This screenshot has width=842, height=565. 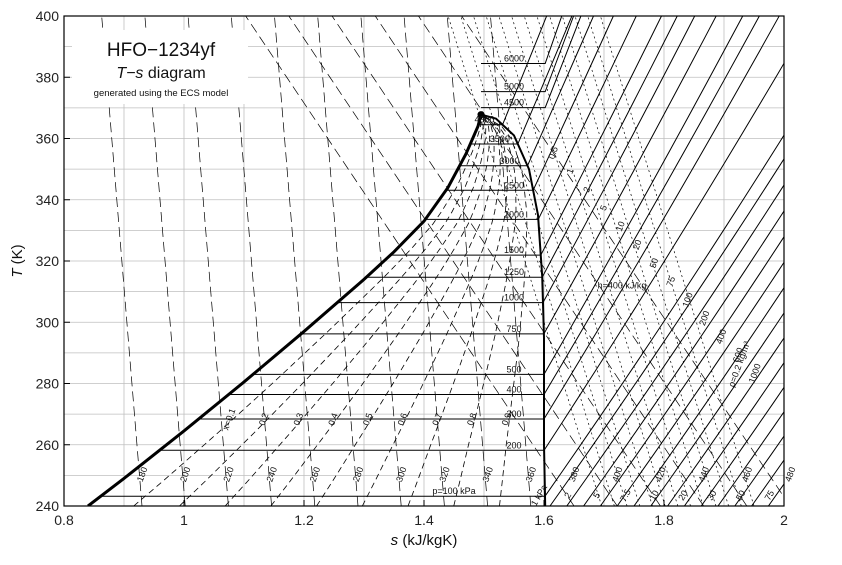 What do you see at coordinates (185, 475) in the screenshot?
I see `isenthalp-label: 200` at bounding box center [185, 475].